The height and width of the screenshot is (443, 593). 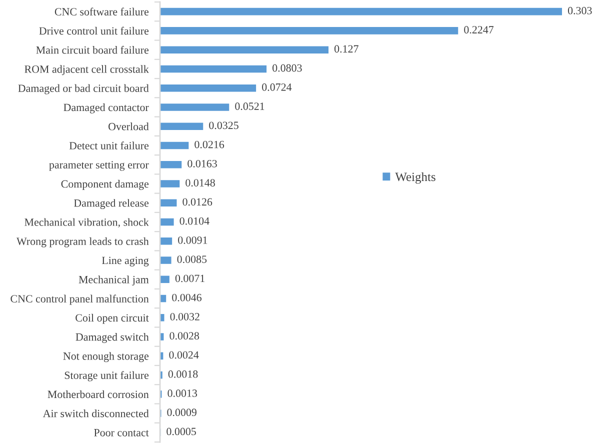 What do you see at coordinates (580, 10) in the screenshot?
I see `data-label: 0.303` at bounding box center [580, 10].